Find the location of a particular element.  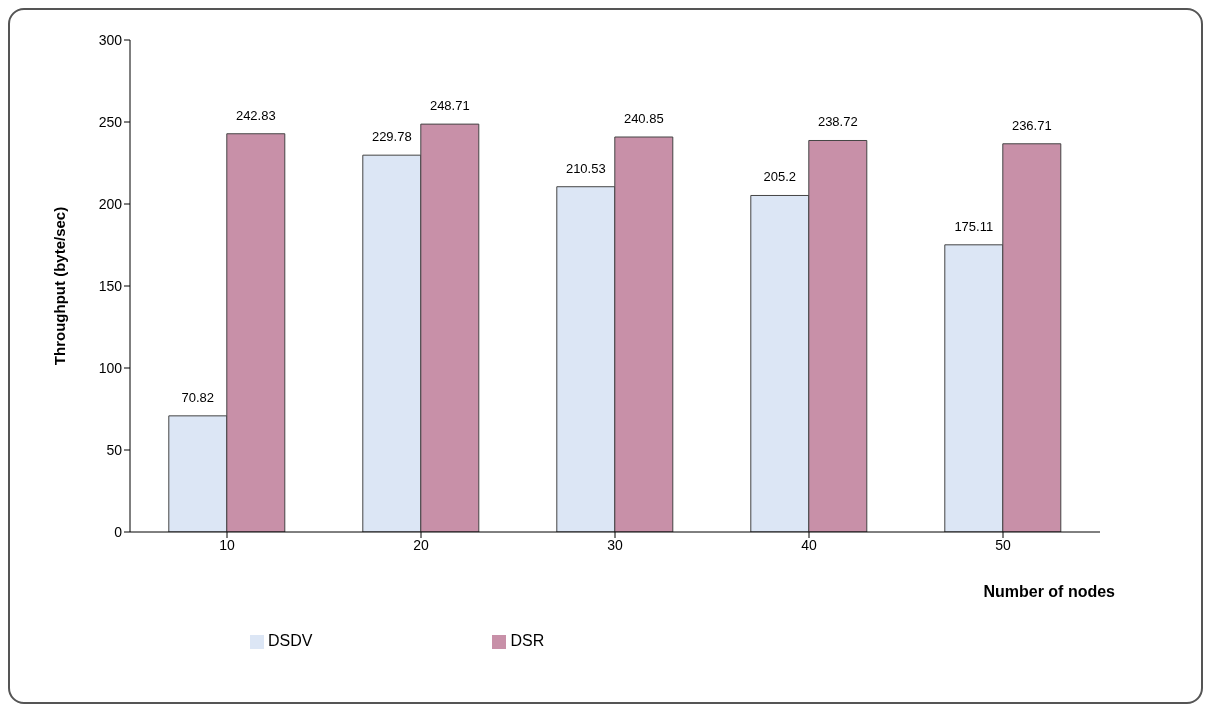

legend-label: DSR is located at coordinates (527, 640).